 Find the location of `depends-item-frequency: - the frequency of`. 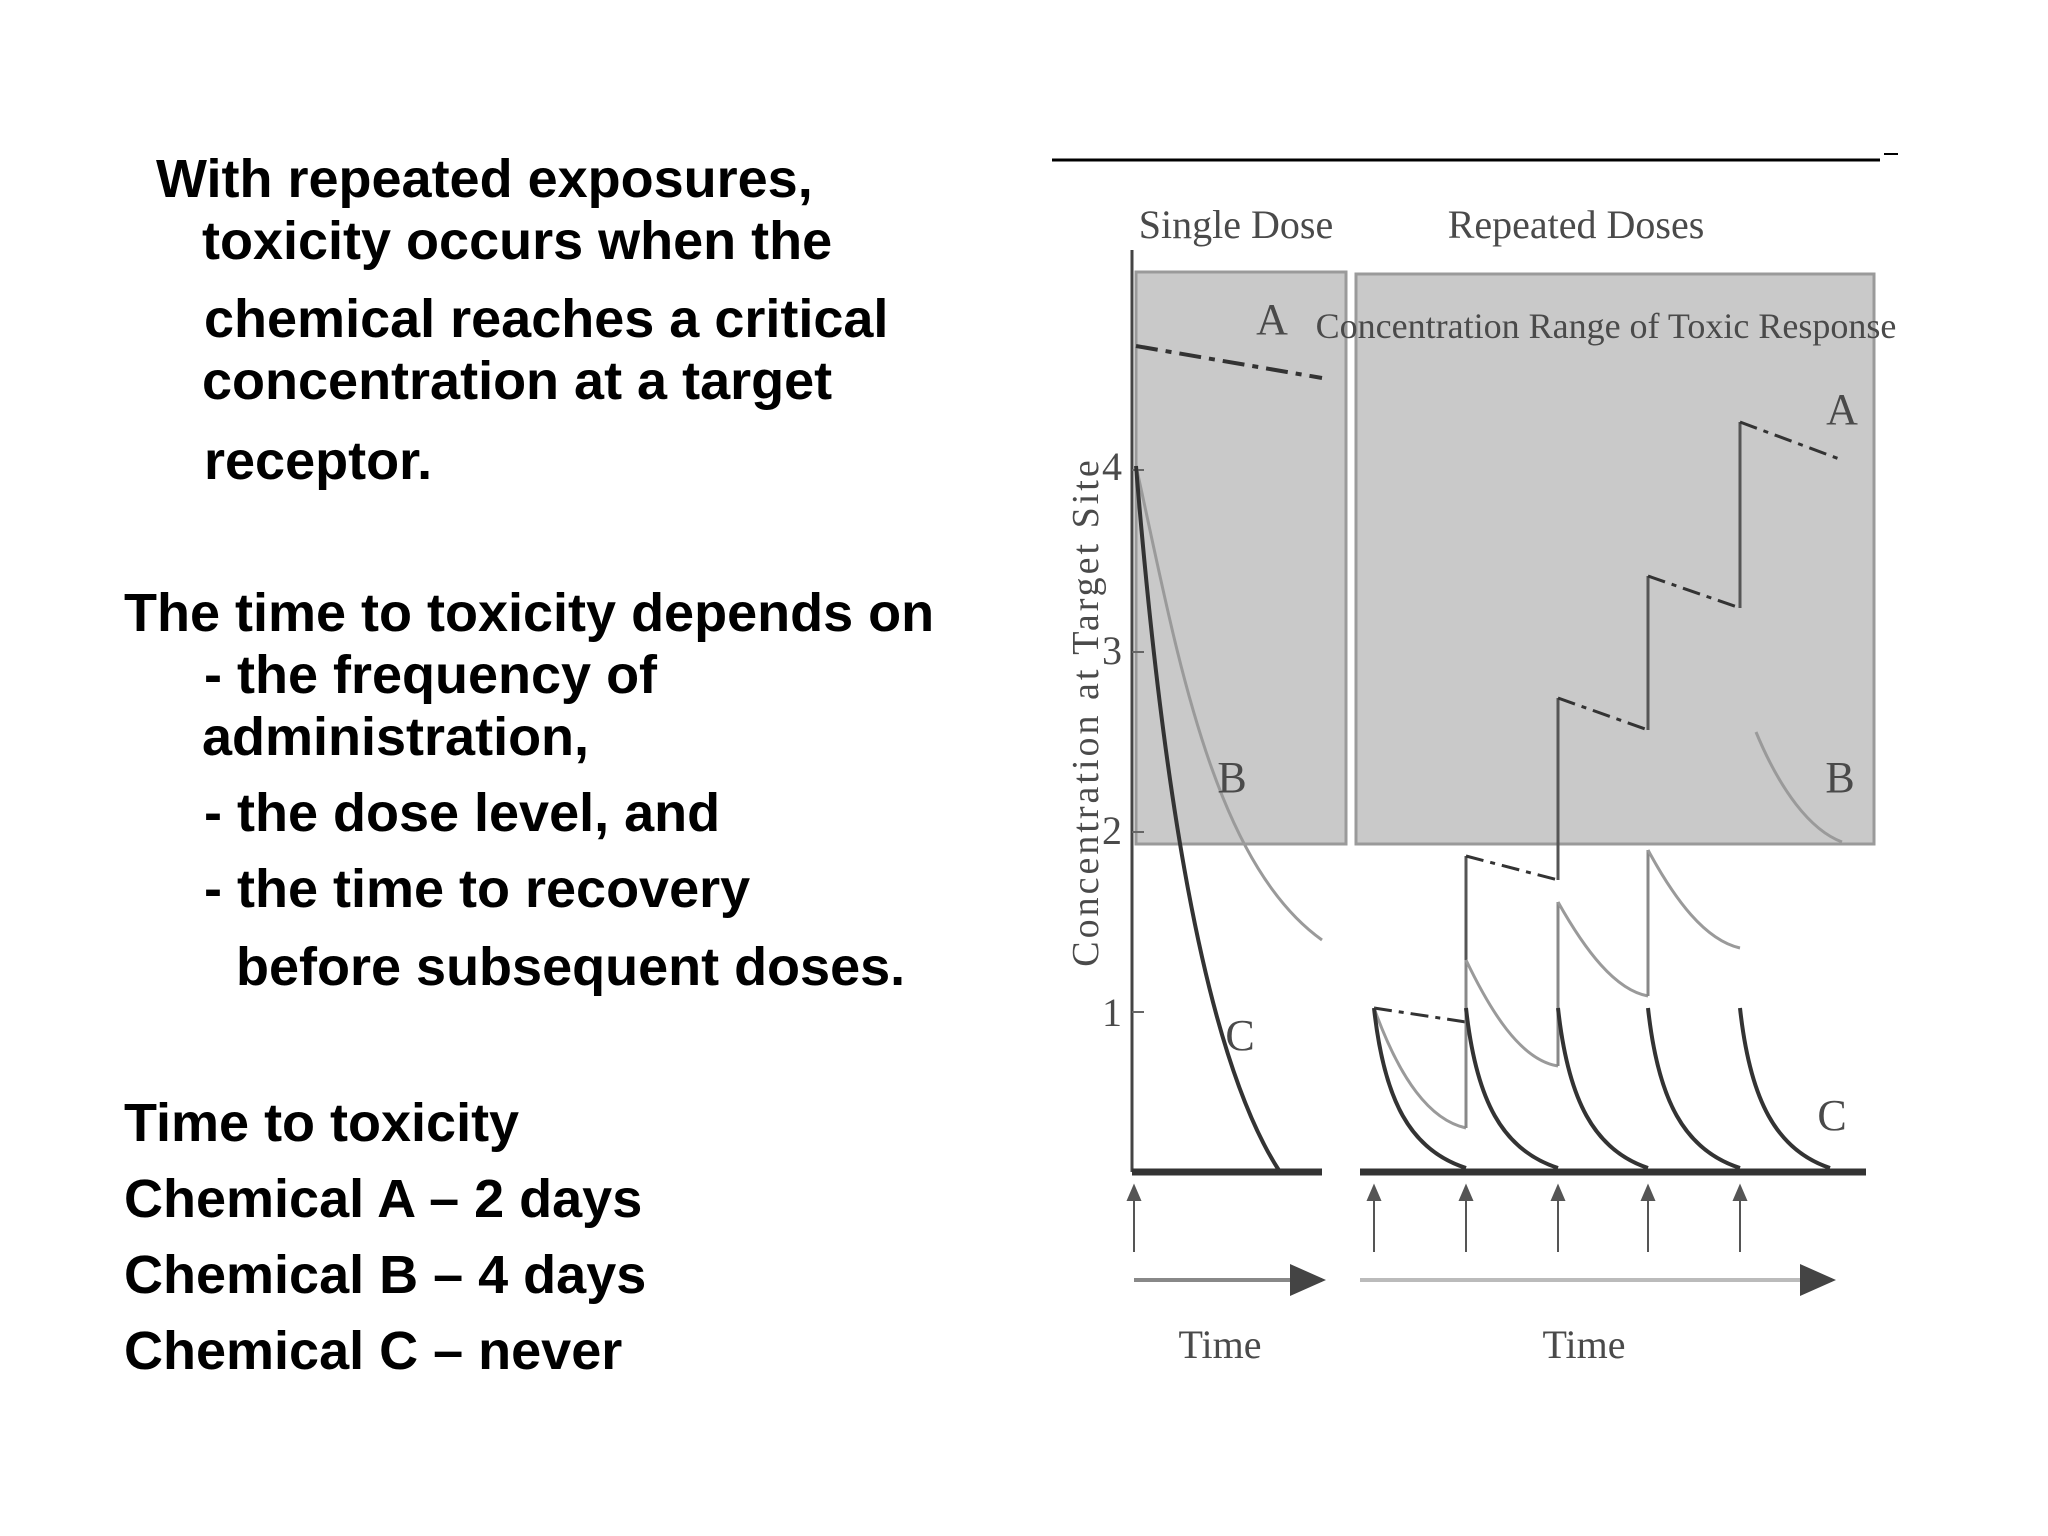

depends-item-frequency: - the frequency of is located at coordinates (431, 675).